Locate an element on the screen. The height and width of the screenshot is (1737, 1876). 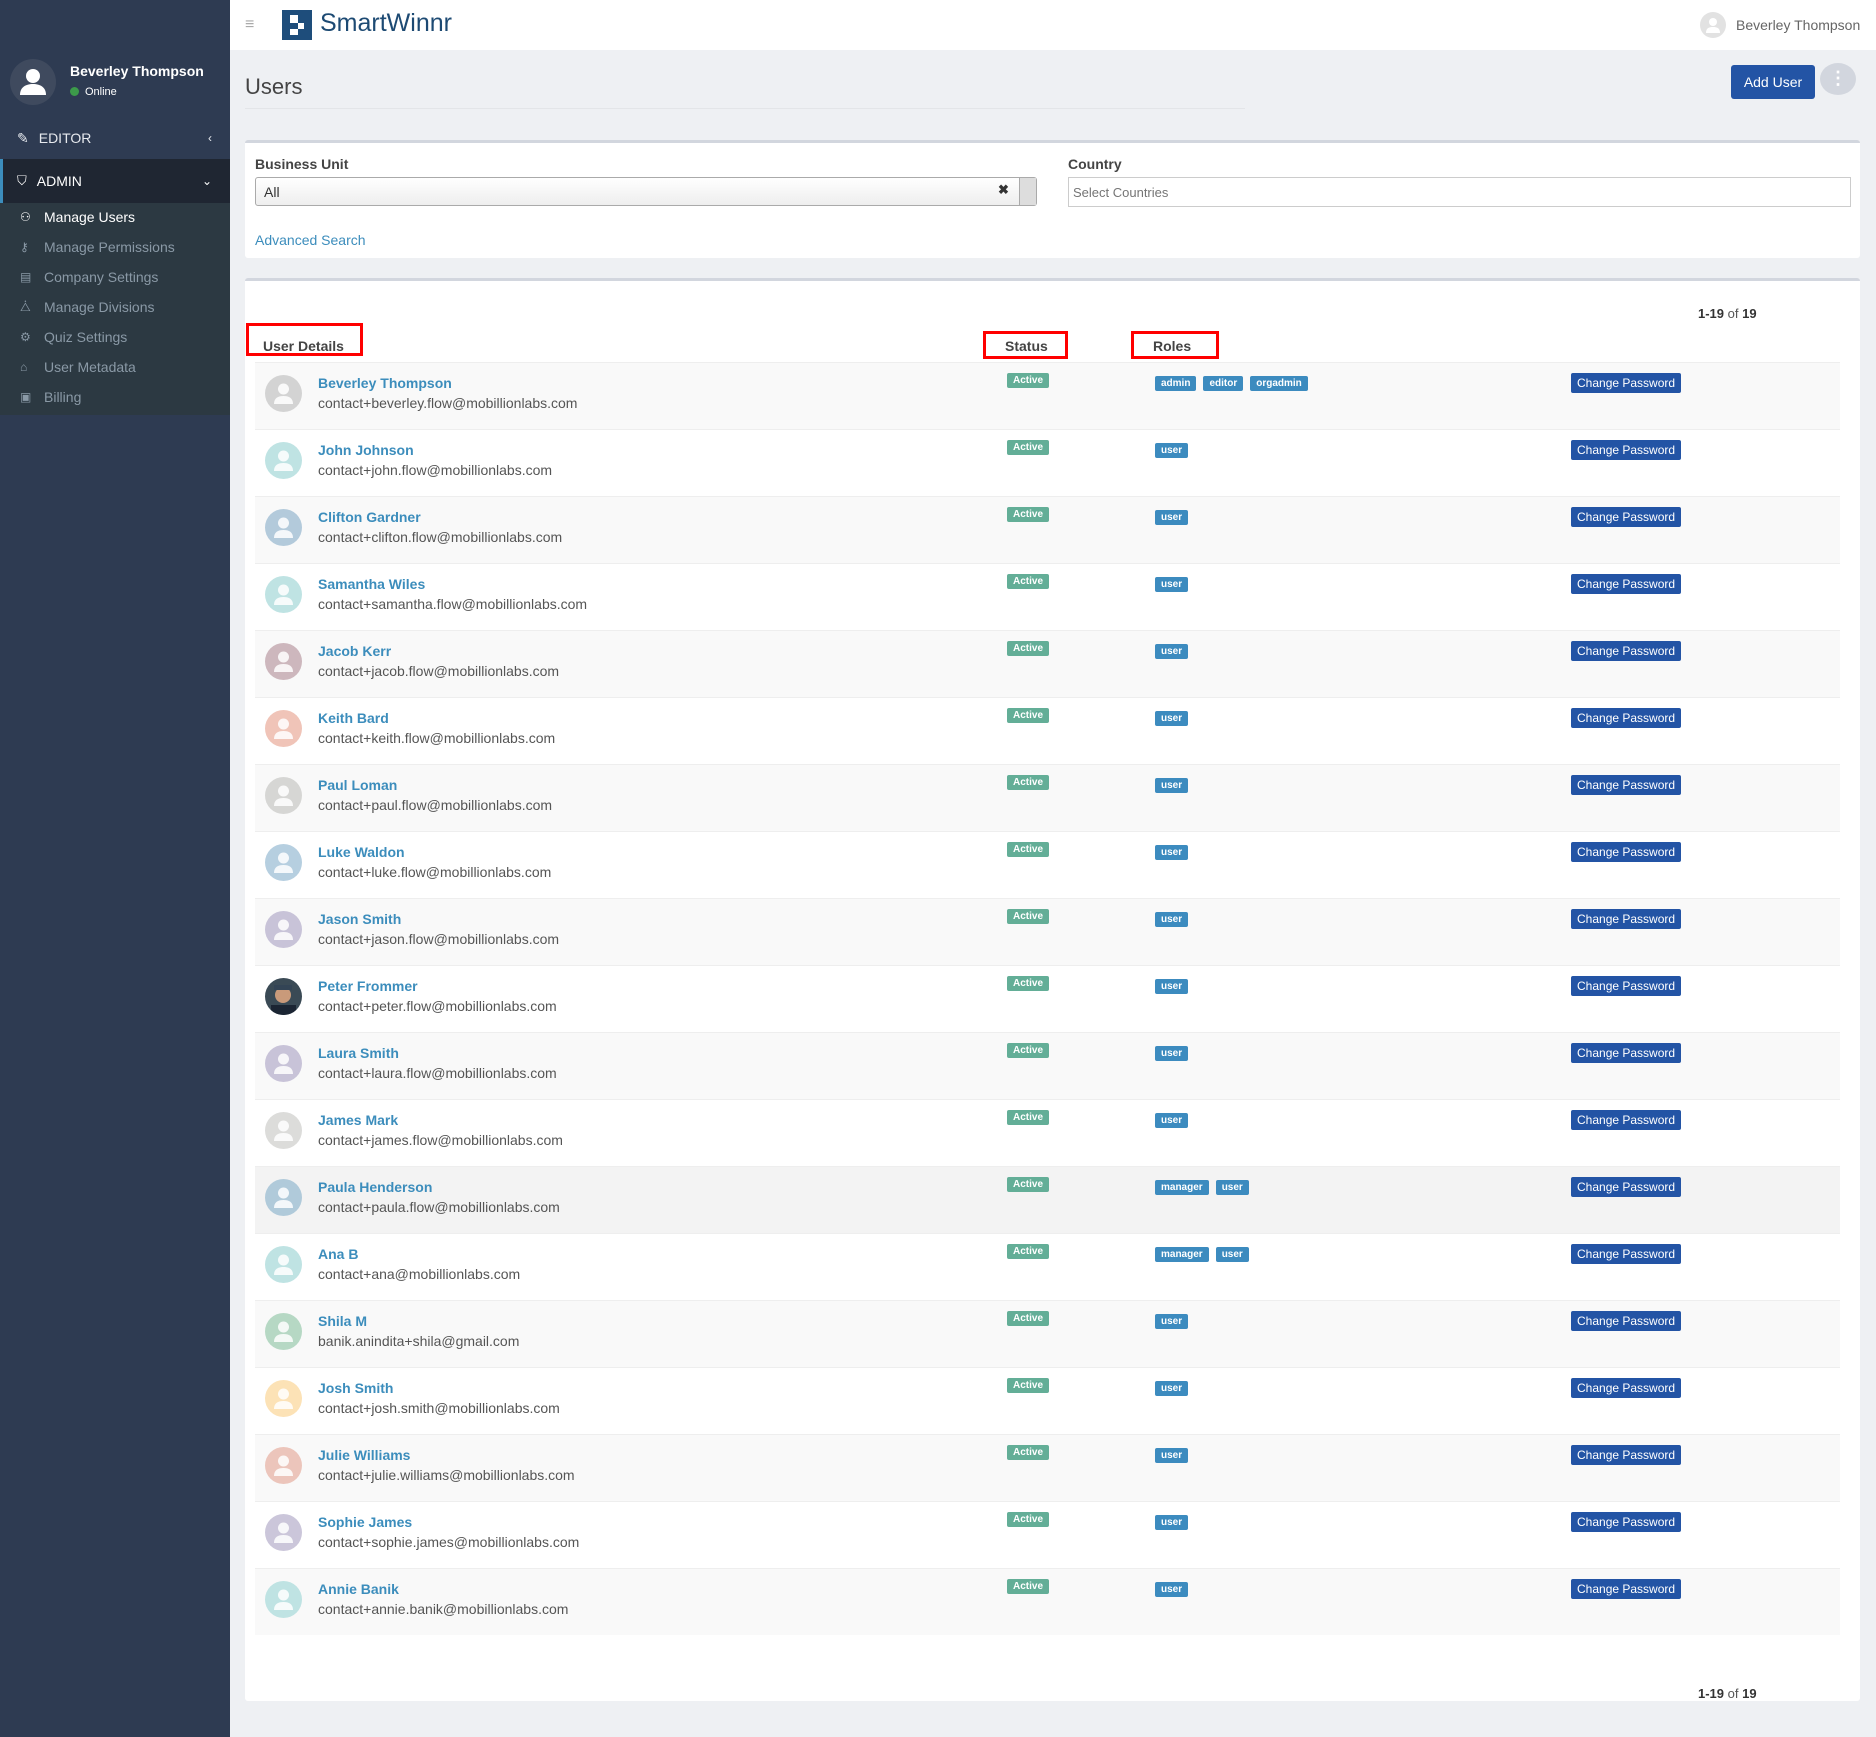
user-email: contact+beverley.flow@mobillionlabs.com is located at coordinates (448, 403).